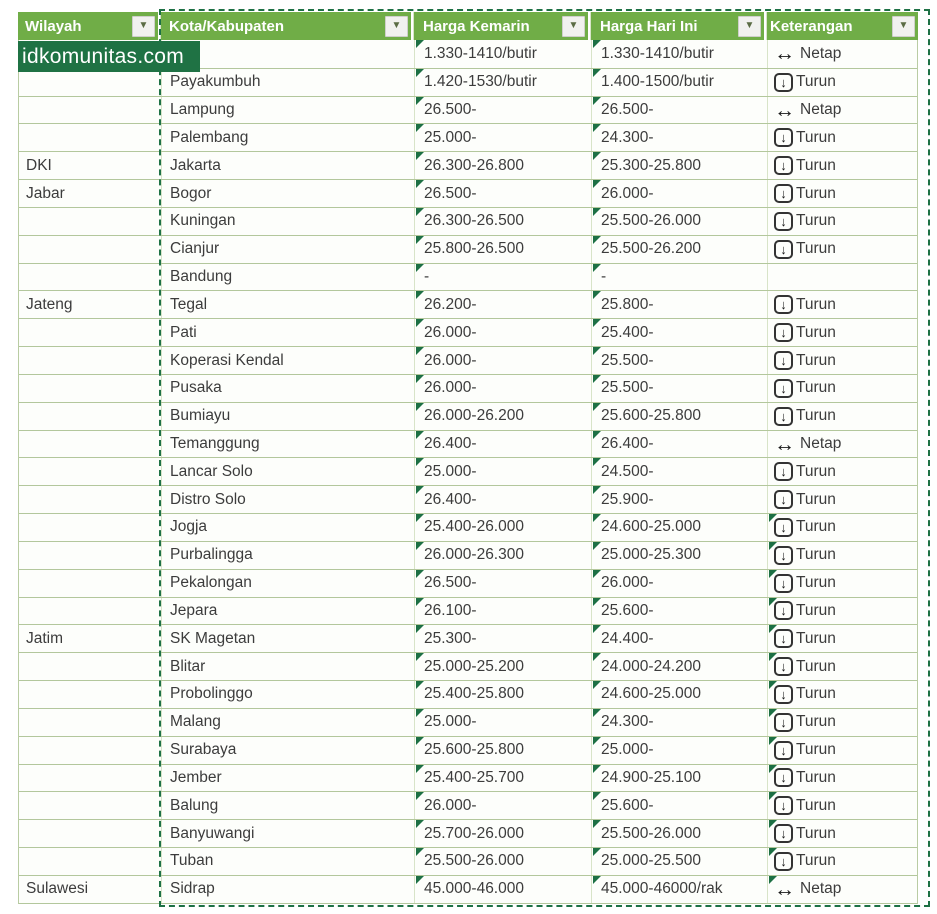  What do you see at coordinates (679, 333) in the screenshot?
I see `cell-harga-hari-ini: 25.400-` at bounding box center [679, 333].